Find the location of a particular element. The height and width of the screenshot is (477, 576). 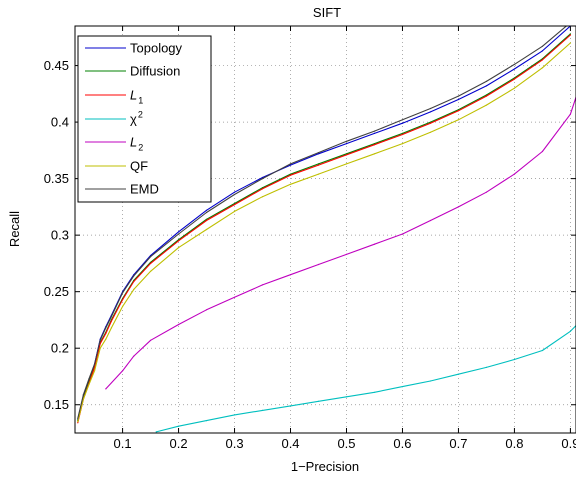

chart-title: SIFT is located at coordinates (327, 12).